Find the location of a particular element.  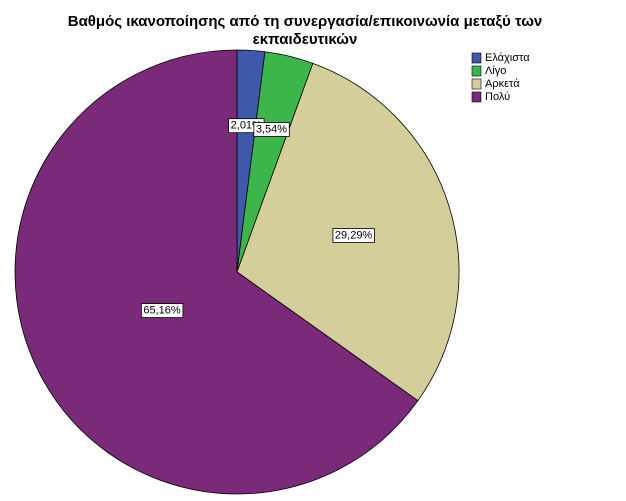

legend-label: Ελάχιστα is located at coordinates (507, 58).